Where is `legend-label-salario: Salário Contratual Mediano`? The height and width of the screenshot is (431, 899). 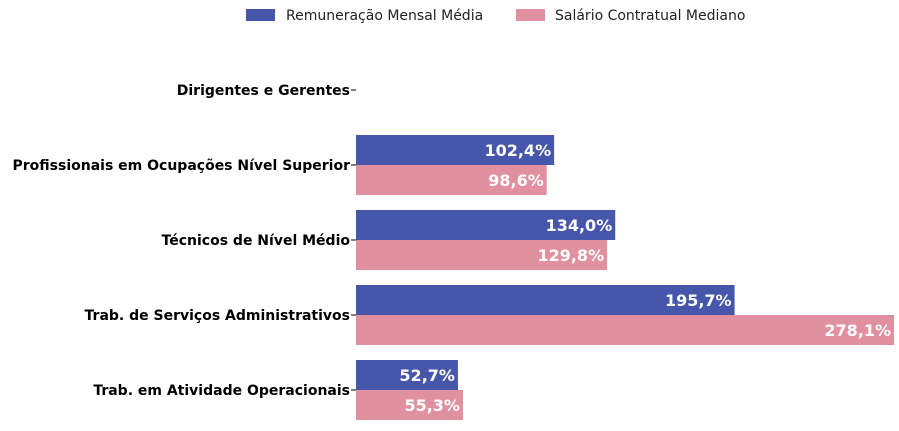 legend-label-salario: Salário Contratual Mediano is located at coordinates (650, 16).